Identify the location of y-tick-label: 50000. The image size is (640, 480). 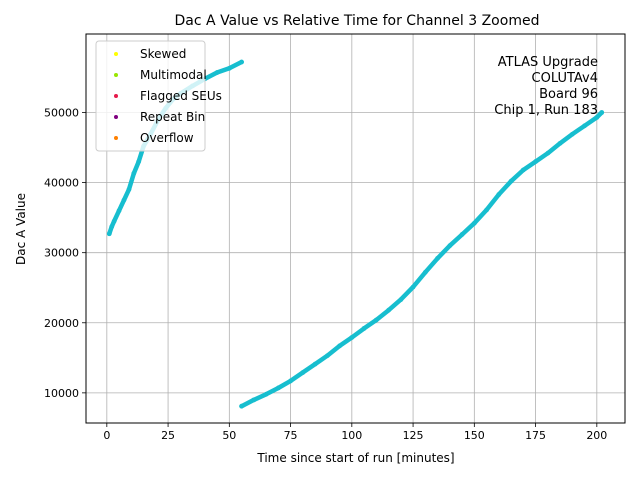
(61, 113).